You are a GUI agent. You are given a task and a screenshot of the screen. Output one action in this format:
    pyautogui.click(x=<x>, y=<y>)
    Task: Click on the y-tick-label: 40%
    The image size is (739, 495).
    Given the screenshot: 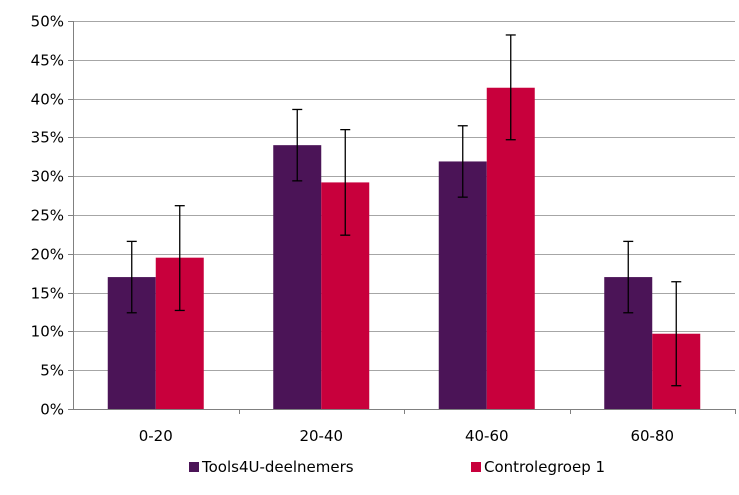 What is the action you would take?
    pyautogui.click(x=47, y=100)
    